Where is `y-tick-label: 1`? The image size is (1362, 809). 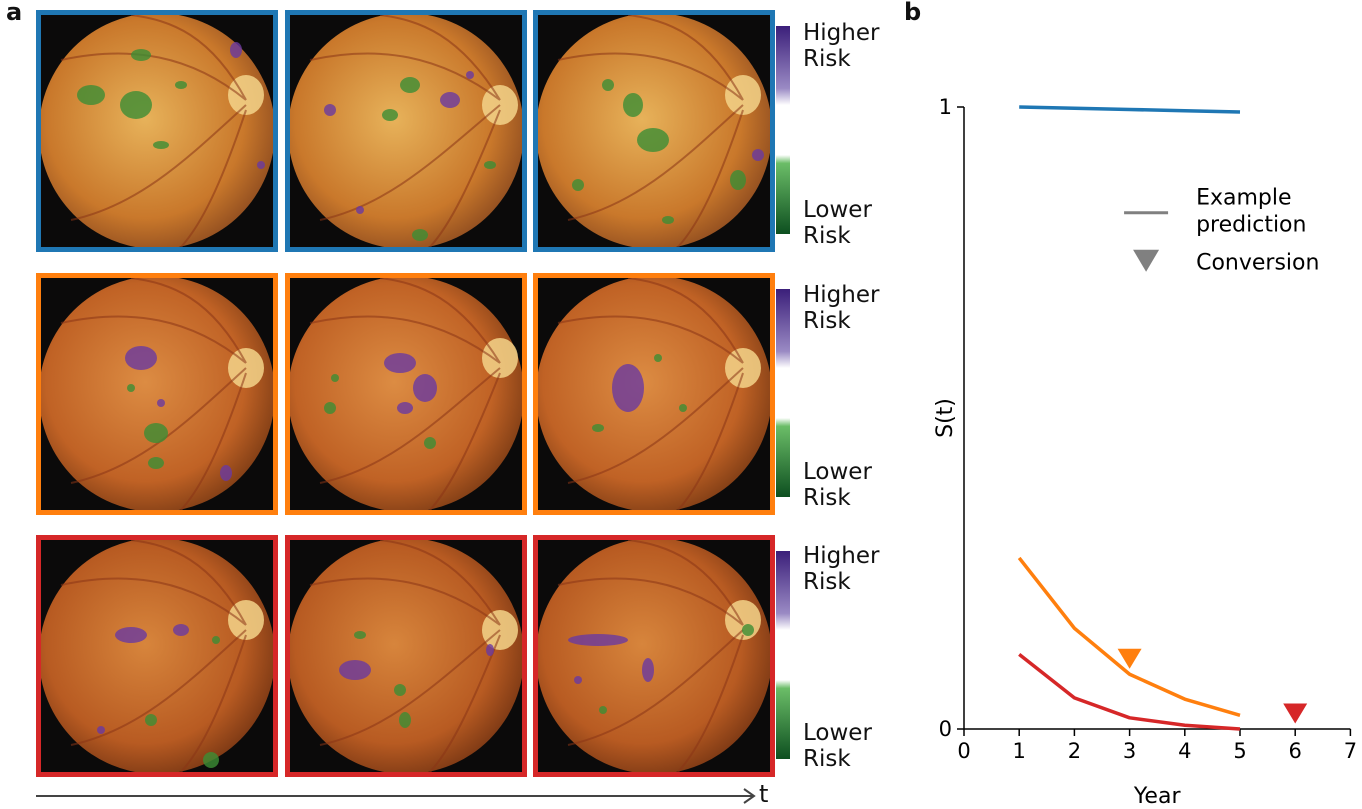 y-tick-label: 1 is located at coordinates (945, 107).